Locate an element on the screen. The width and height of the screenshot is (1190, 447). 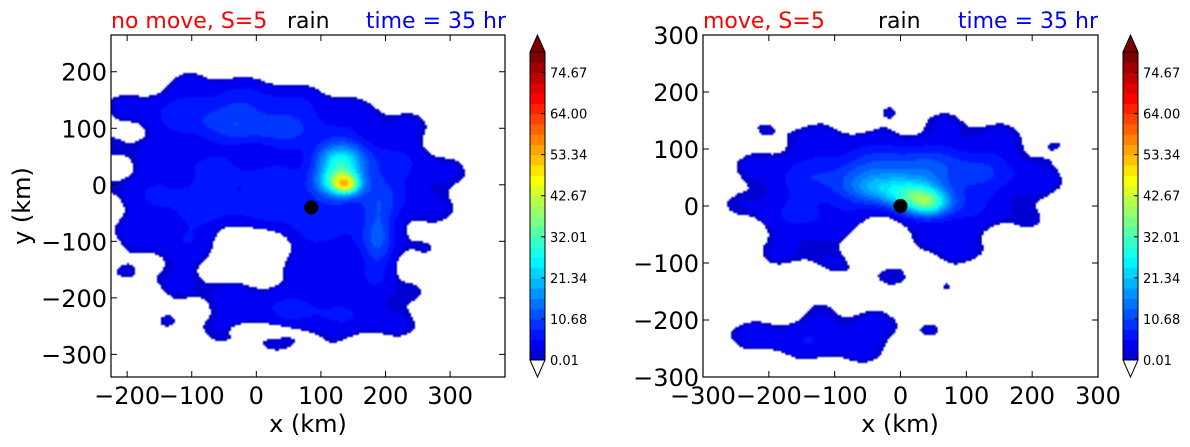
title-center: rain is located at coordinates (308, 21).